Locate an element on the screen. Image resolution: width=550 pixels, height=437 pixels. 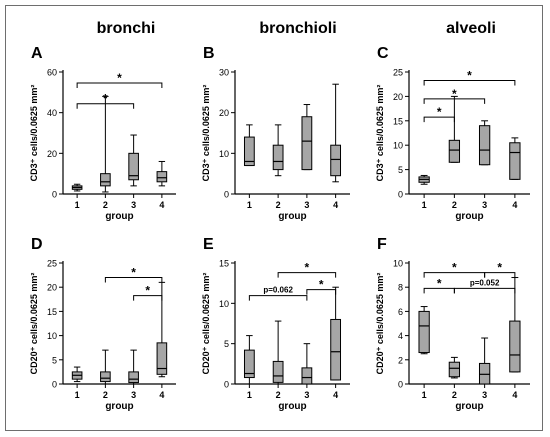
region-title-alveoli: alveoli is located at coordinates (471, 28).